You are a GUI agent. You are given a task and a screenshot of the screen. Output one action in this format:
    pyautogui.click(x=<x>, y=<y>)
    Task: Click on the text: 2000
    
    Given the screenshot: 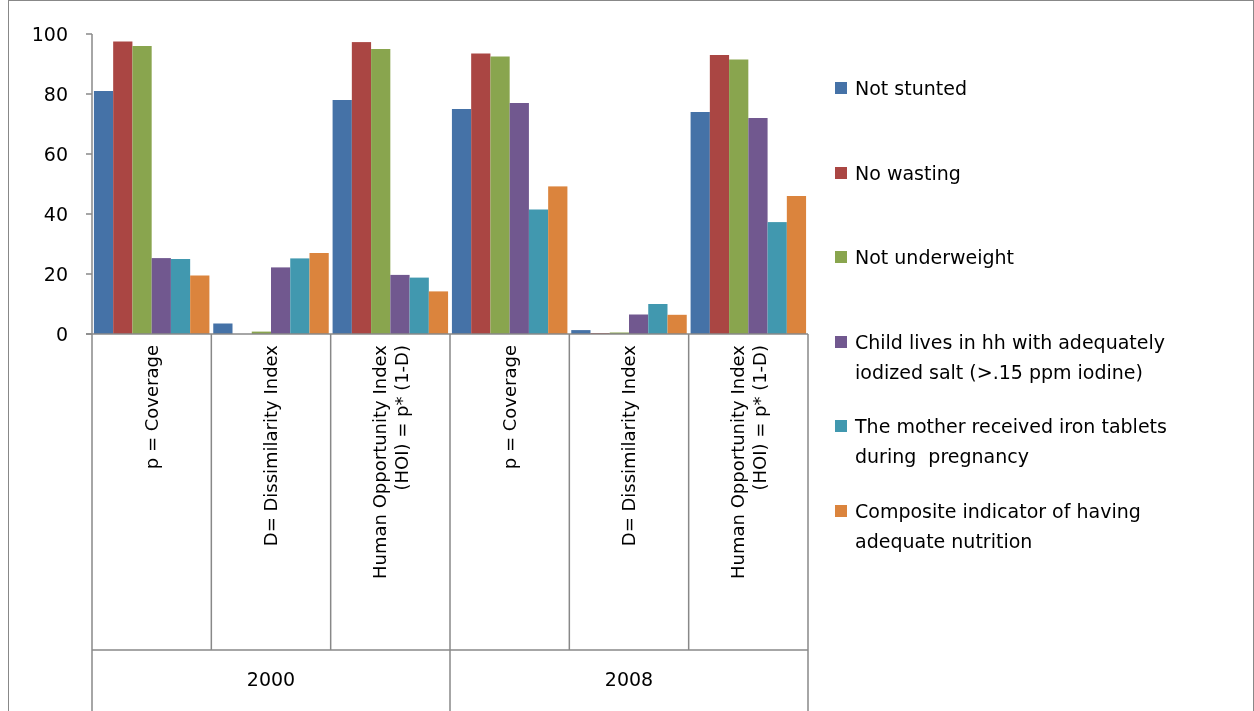 What is the action you would take?
    pyautogui.click(x=271, y=679)
    